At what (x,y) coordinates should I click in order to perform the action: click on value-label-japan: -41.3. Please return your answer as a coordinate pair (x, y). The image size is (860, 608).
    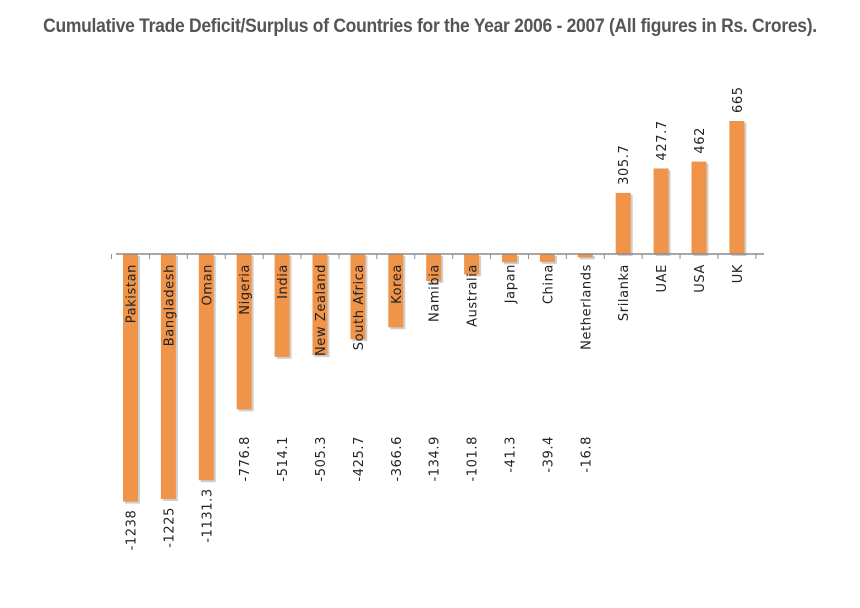
    Looking at the image, I should click on (511, 454).